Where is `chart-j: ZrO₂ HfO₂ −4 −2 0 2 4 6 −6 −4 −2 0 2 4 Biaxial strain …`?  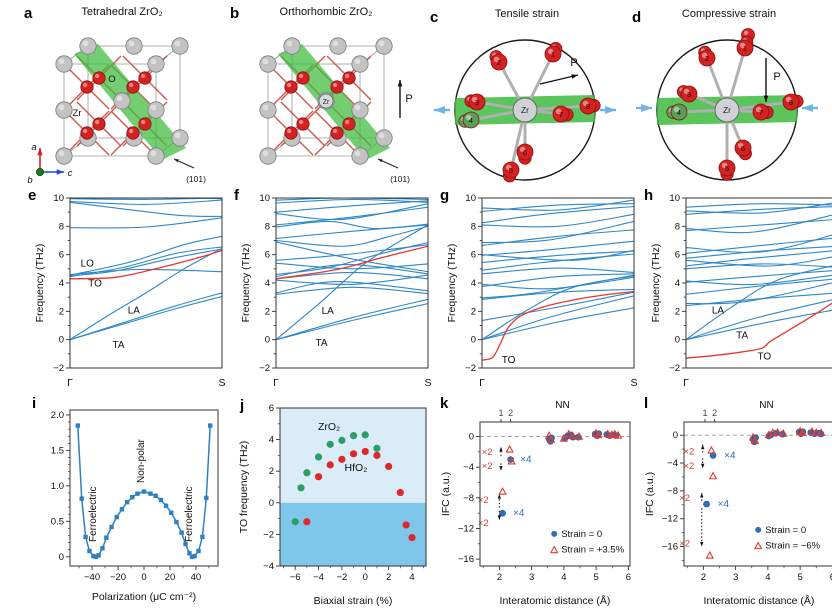
chart-j: ZrO₂ HfO₂ −4 −2 0 2 4 6 −6 −4 −2 0 2 4 Biaxial strain … is located at coordinates (332, 505).